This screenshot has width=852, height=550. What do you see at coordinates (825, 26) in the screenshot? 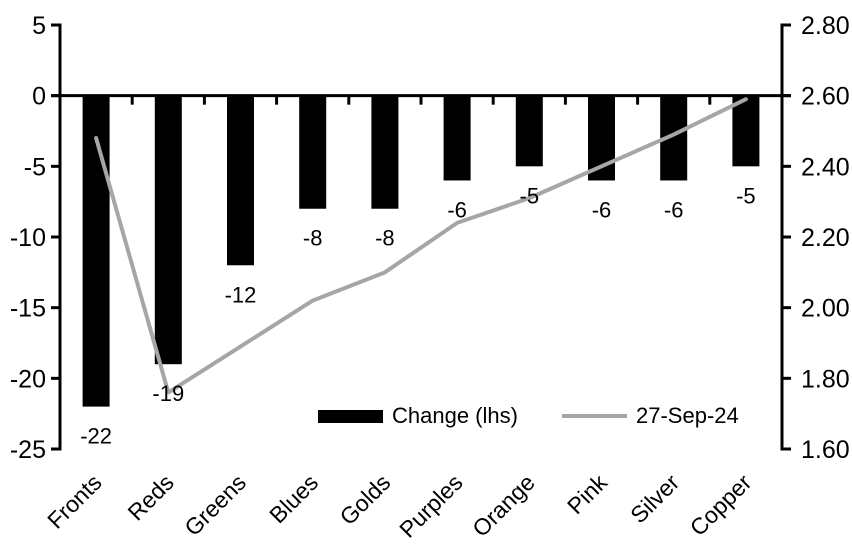
I see `right-axis-tick-label: 2.80` at bounding box center [825, 26].